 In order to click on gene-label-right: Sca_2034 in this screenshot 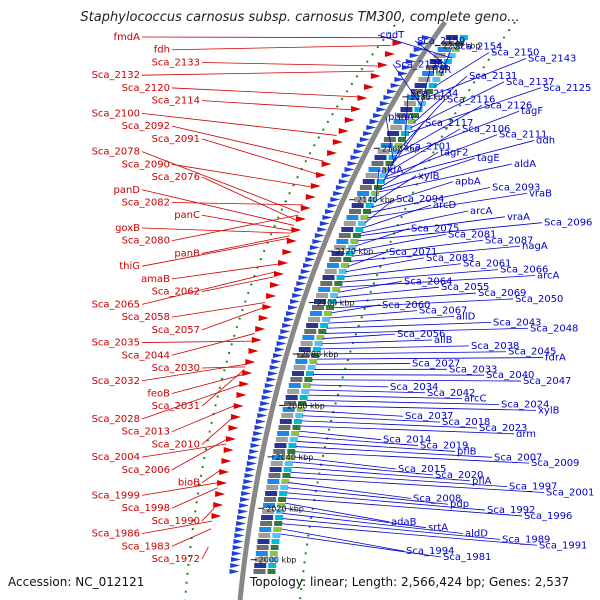, I will do `click(414, 387)`.